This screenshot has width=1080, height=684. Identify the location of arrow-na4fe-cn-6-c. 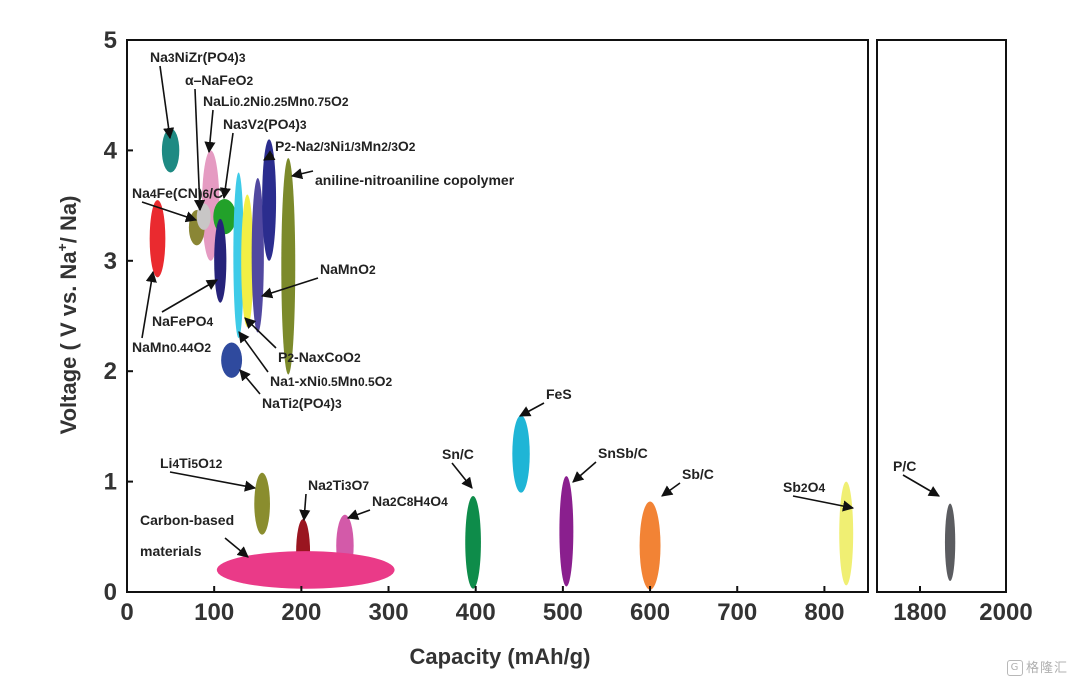
(169, 212).